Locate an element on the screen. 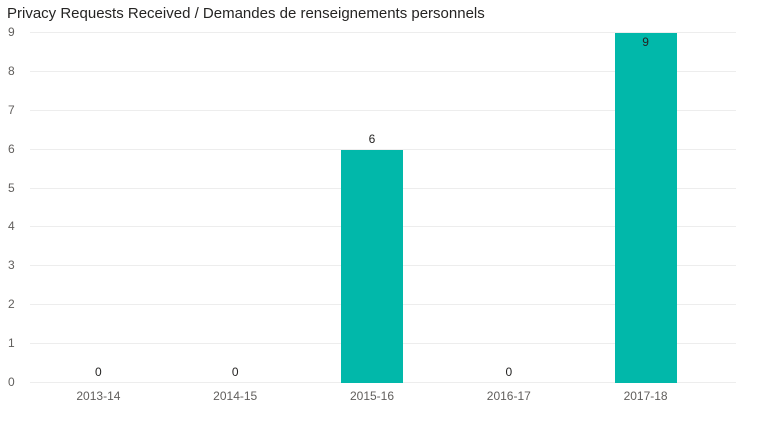  x-axis-label-2017-18: 2017-18 is located at coordinates (645, 396).